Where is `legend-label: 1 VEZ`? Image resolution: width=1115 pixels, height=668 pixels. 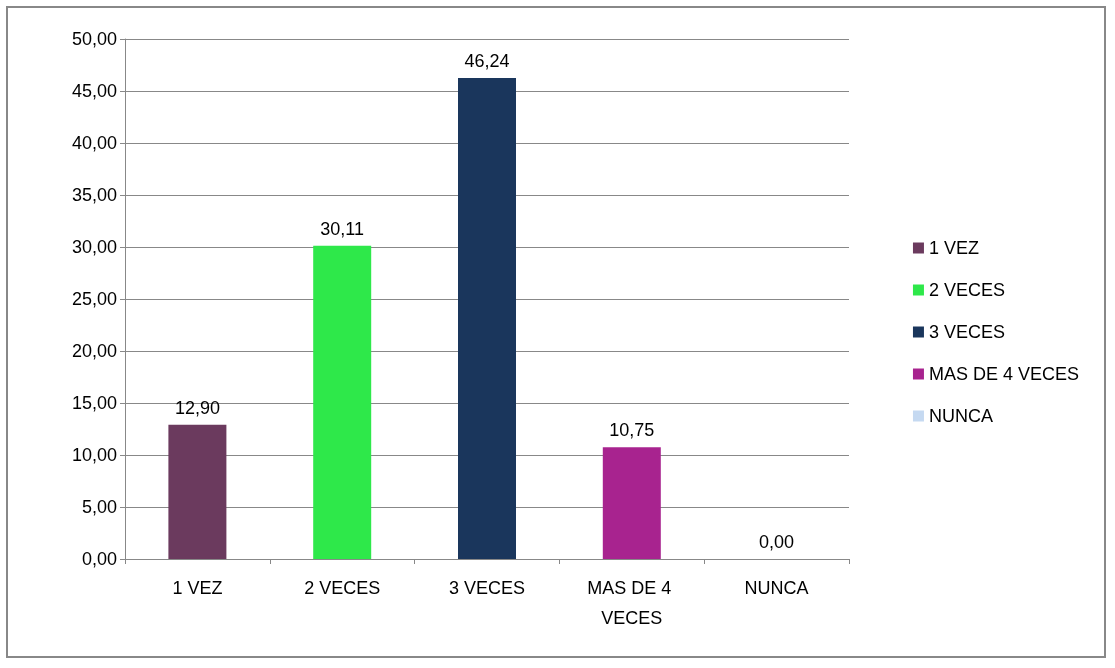 legend-label: 1 VEZ is located at coordinates (953, 248).